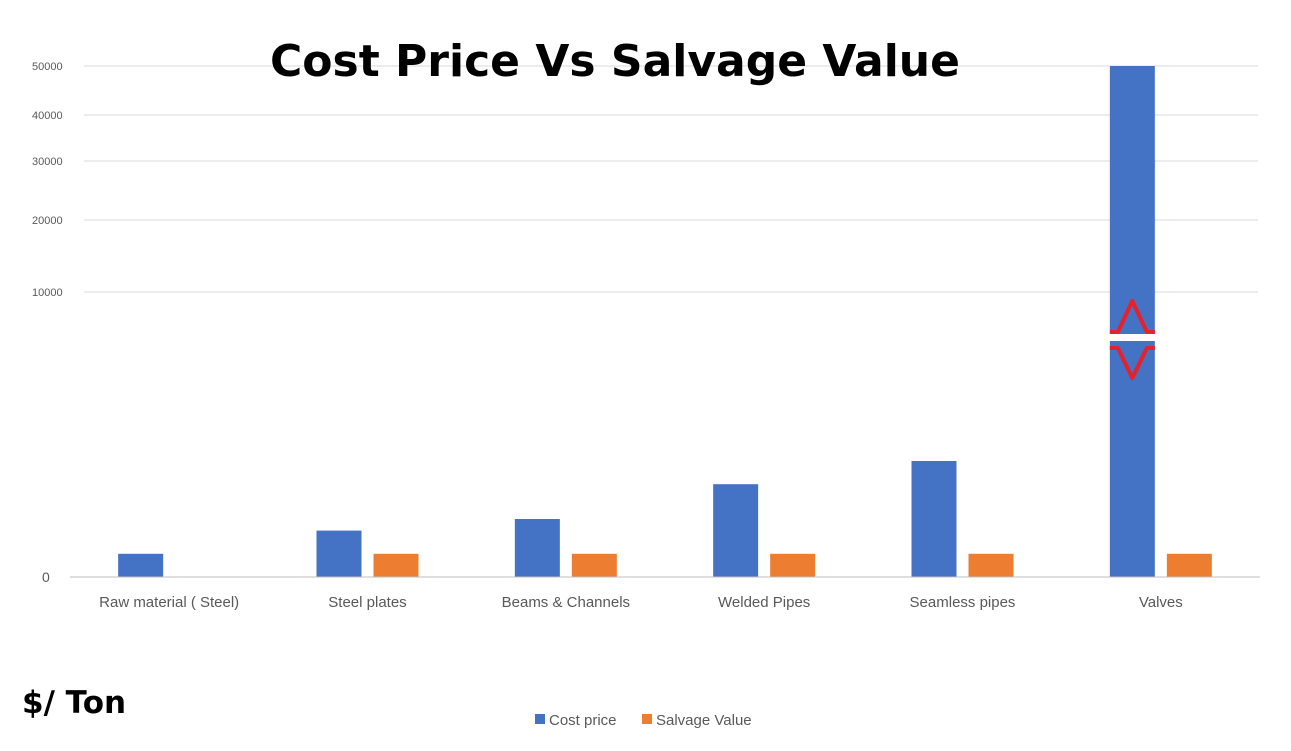 The height and width of the screenshot is (751, 1291). I want to click on x-category-label: Beams & Channels, so click(566, 602).